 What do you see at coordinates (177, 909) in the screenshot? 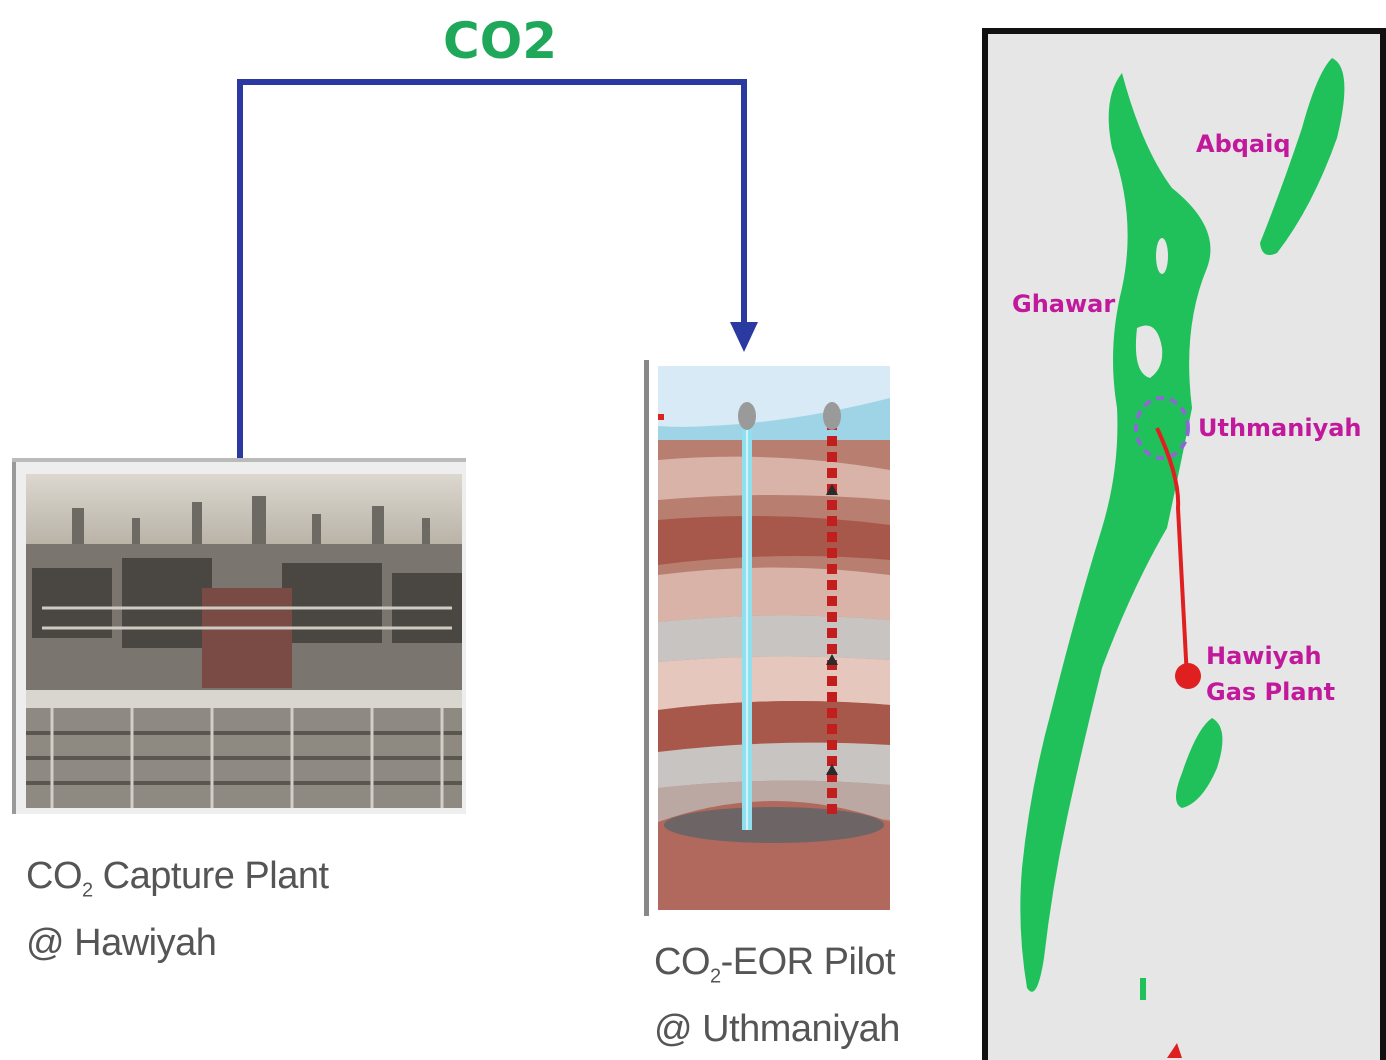
I see `capture-plant-caption: CO2 Capture Plant @ Hawiyah` at bounding box center [177, 909].